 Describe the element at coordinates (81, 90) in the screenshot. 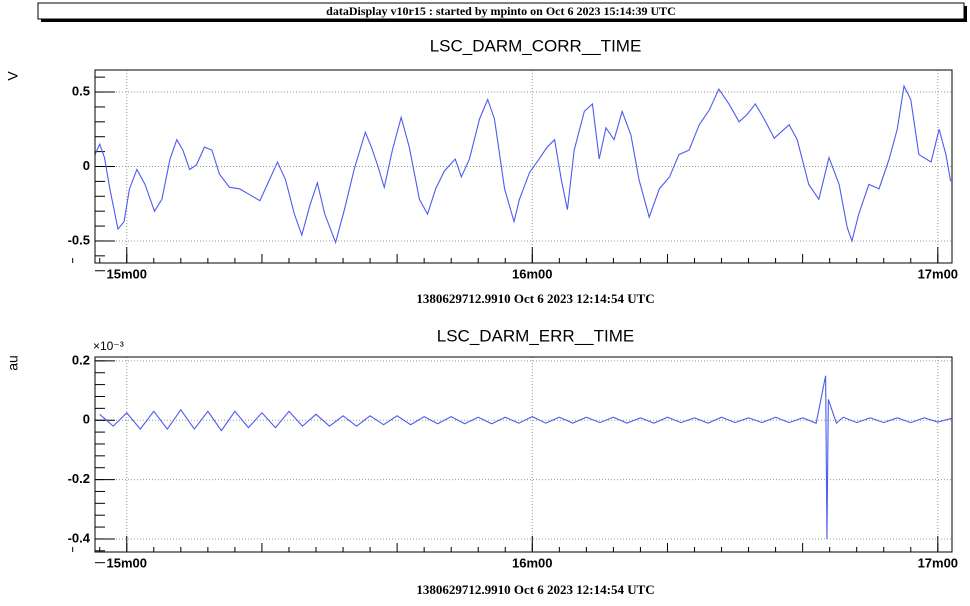

I see `y-tick-label: 0.5` at that location.